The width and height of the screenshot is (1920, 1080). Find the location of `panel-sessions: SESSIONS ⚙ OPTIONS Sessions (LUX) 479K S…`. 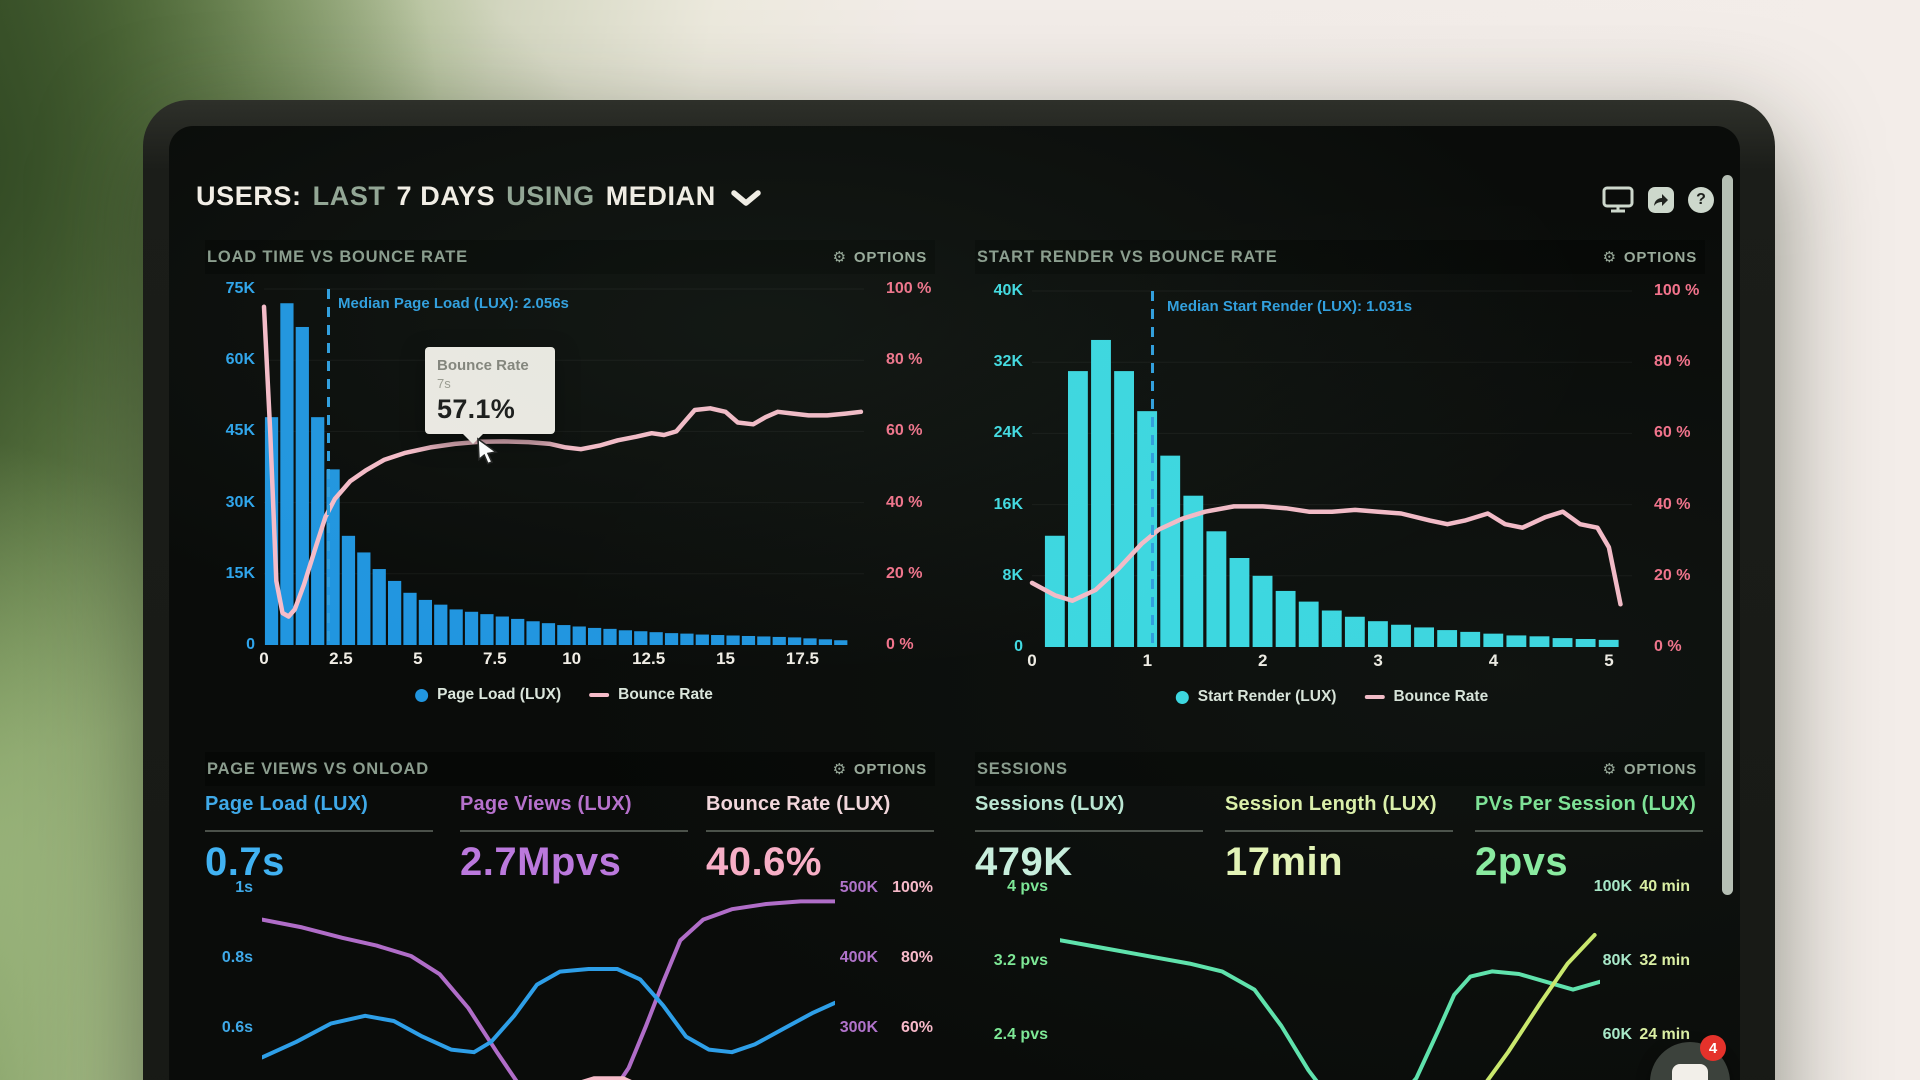

panel-sessions: SESSIONS ⚙ OPTIONS Sessions (LUX) 479K S… is located at coordinates (1340, 916).